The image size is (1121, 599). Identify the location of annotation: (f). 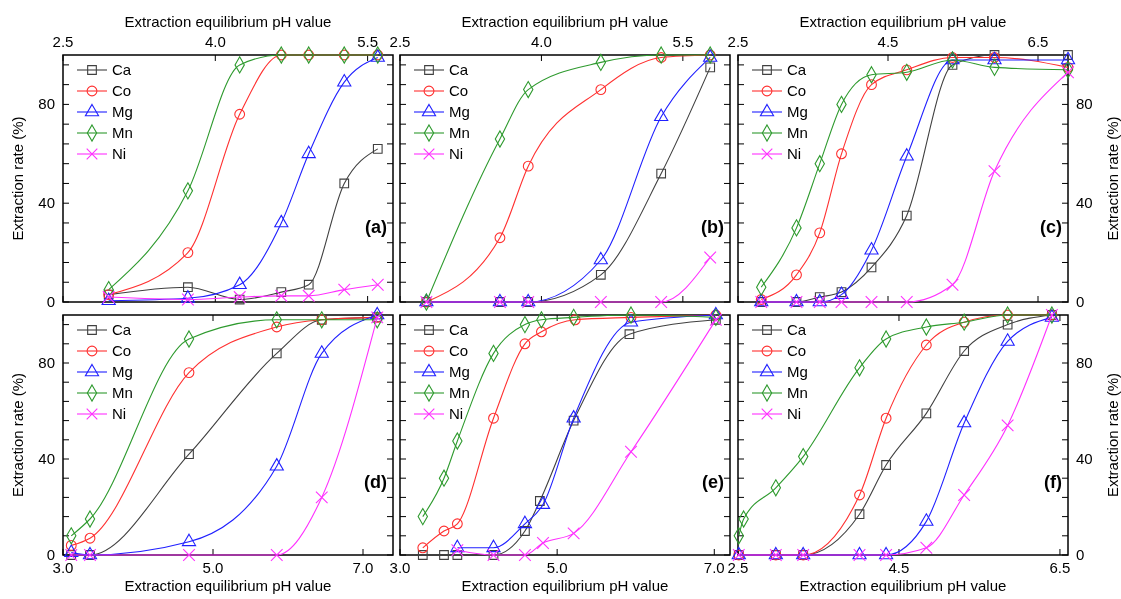
(1053, 481).